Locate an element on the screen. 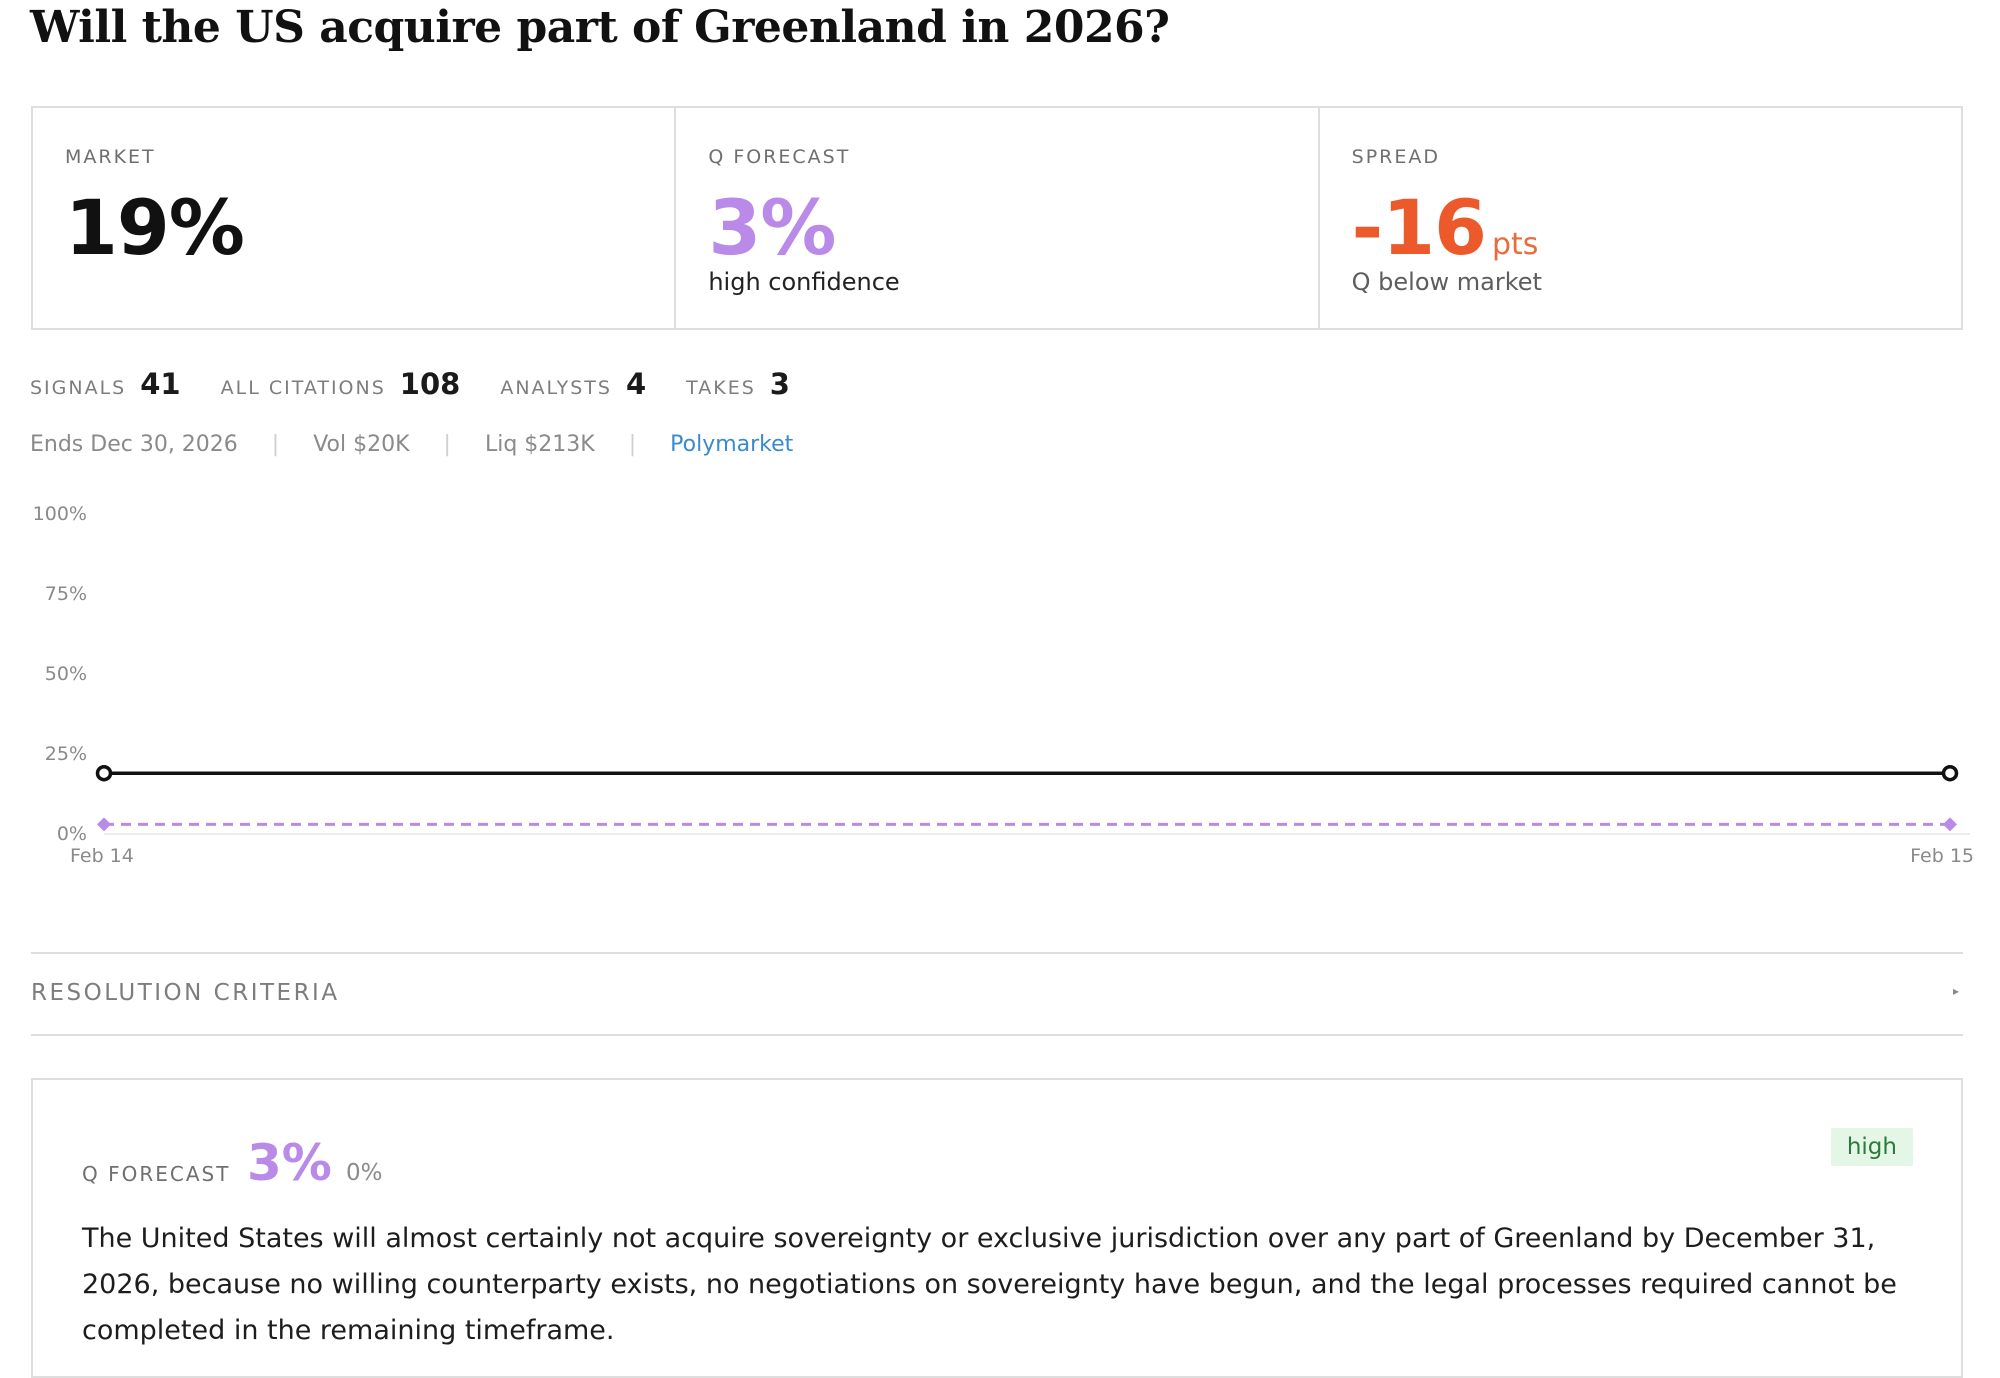 The image size is (2000, 1378). forecast-card-range: 0% is located at coordinates (364, 1173).